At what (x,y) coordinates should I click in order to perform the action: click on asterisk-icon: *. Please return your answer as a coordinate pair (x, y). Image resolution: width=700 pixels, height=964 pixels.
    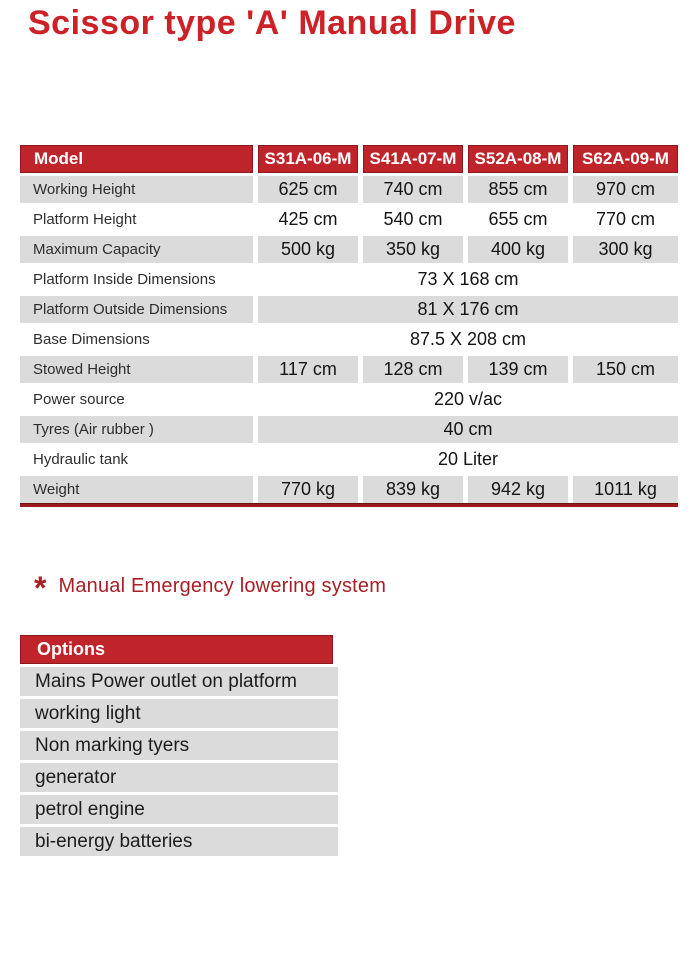
    Looking at the image, I should click on (40, 588).